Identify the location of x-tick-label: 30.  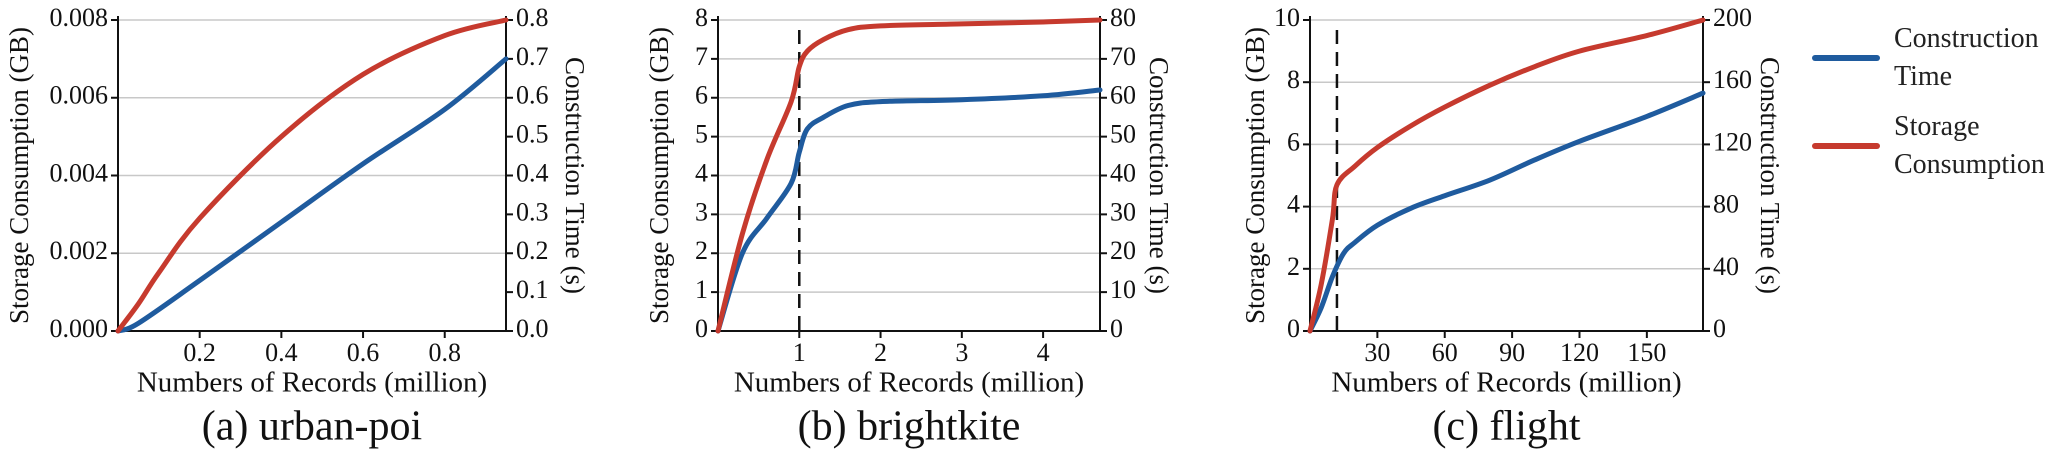
(1377, 352).